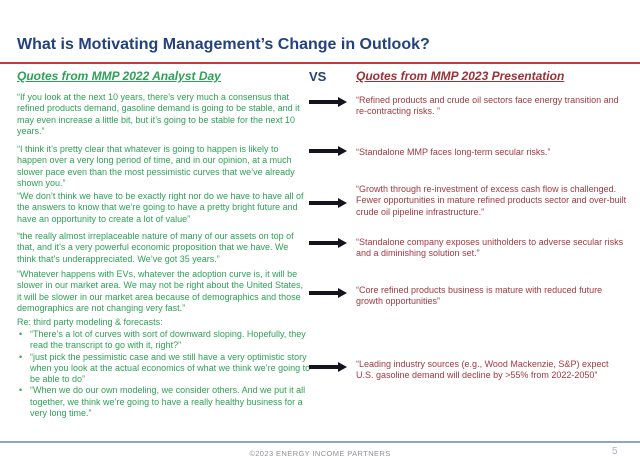 This screenshot has width=640, height=474. What do you see at coordinates (320, 442) in the screenshot?
I see `footer-divider` at bounding box center [320, 442].